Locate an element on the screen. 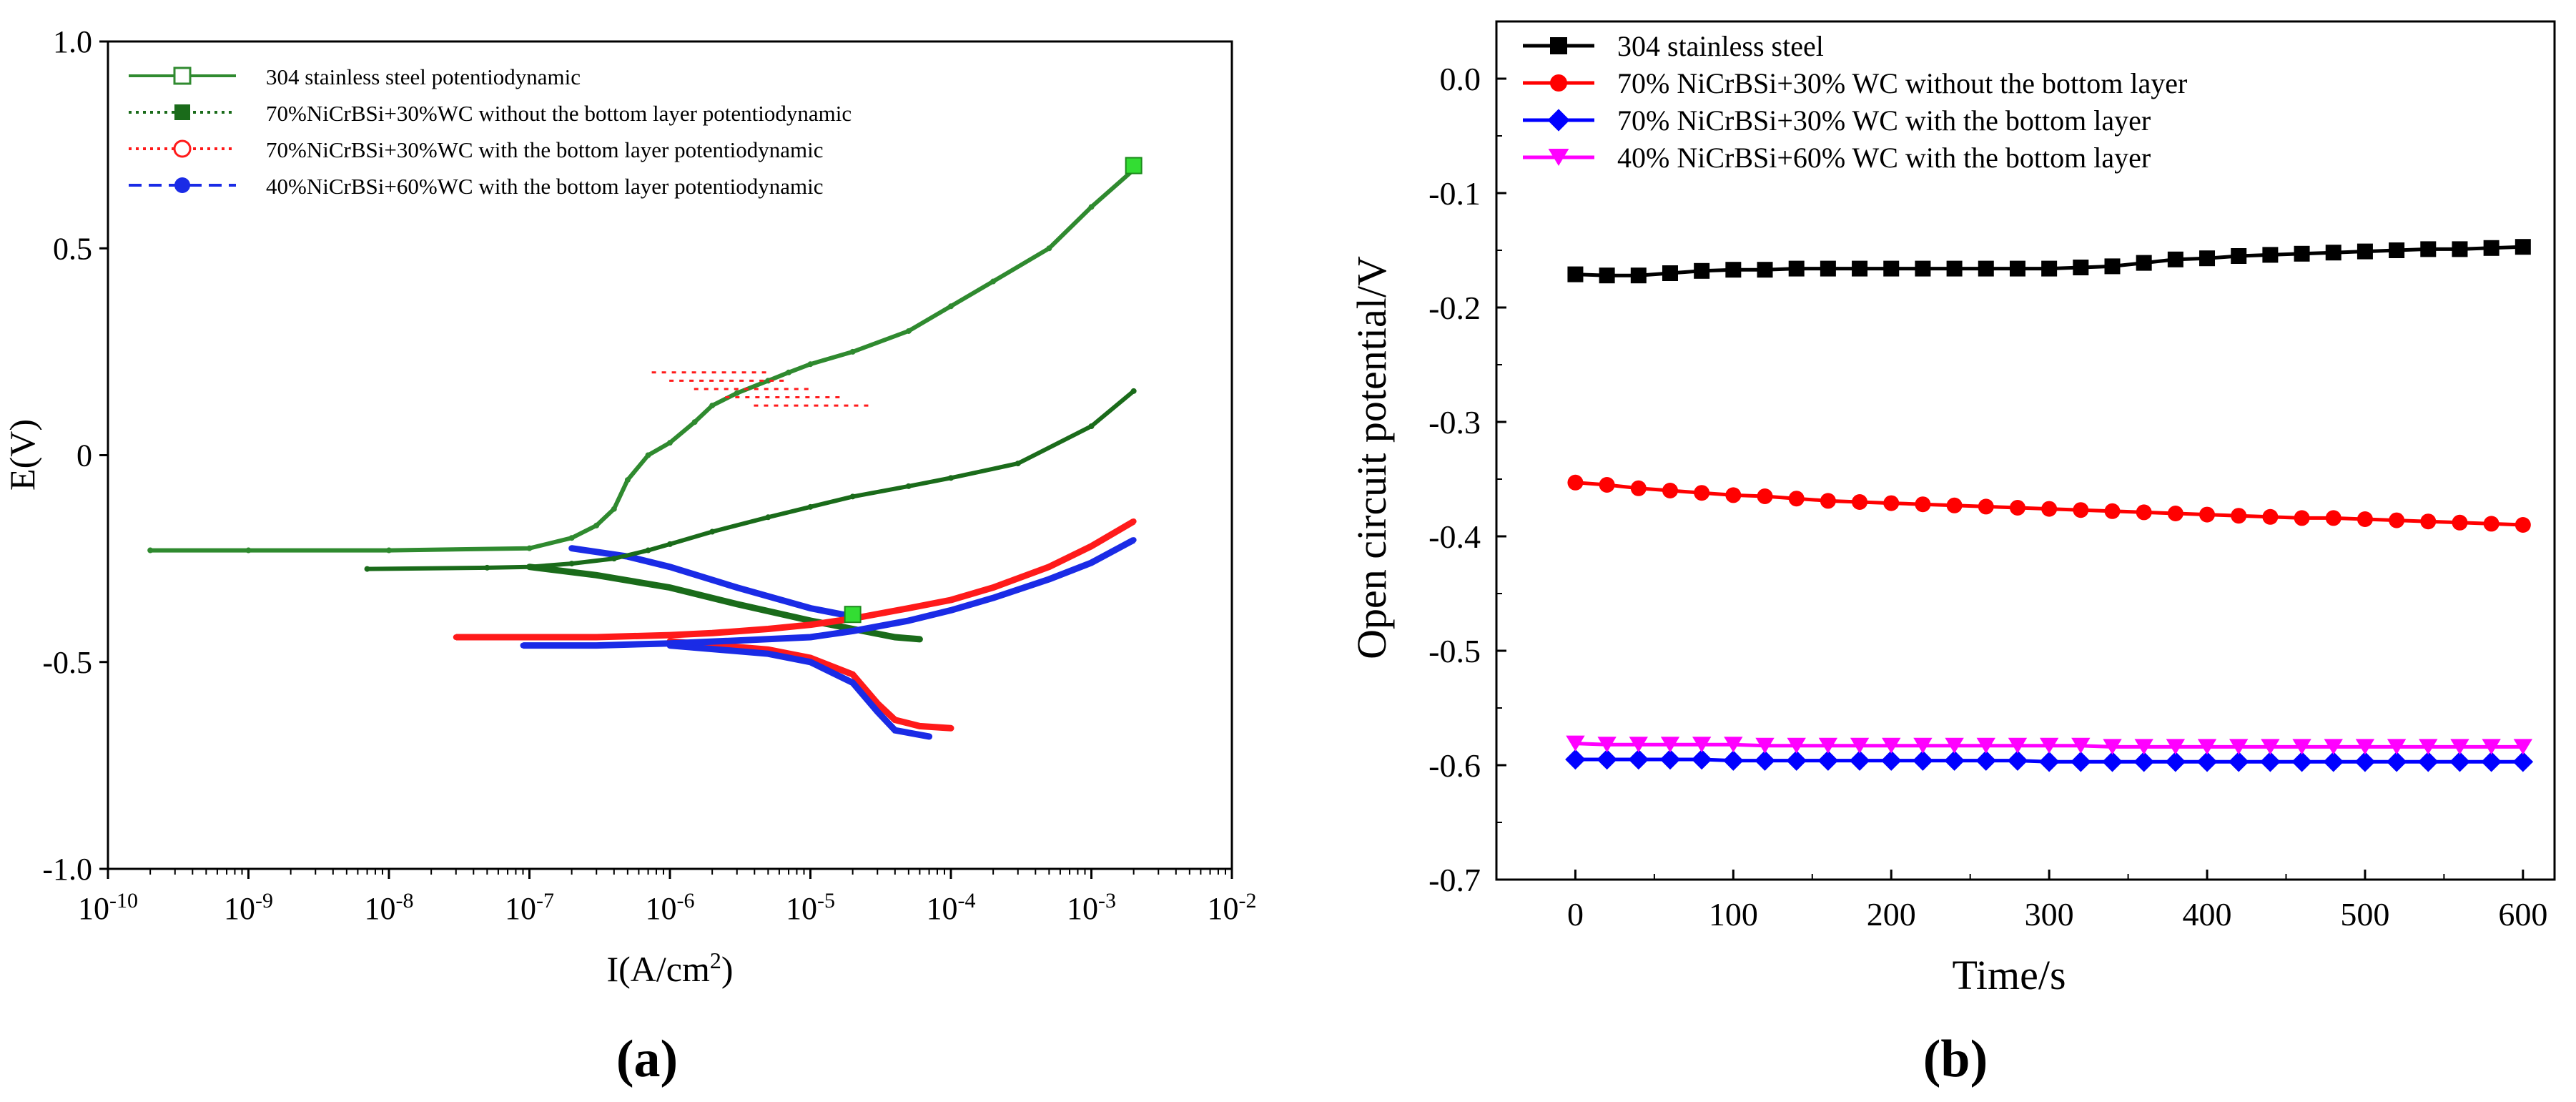  y-tick-label-a: 0.5 is located at coordinates (72, 248).